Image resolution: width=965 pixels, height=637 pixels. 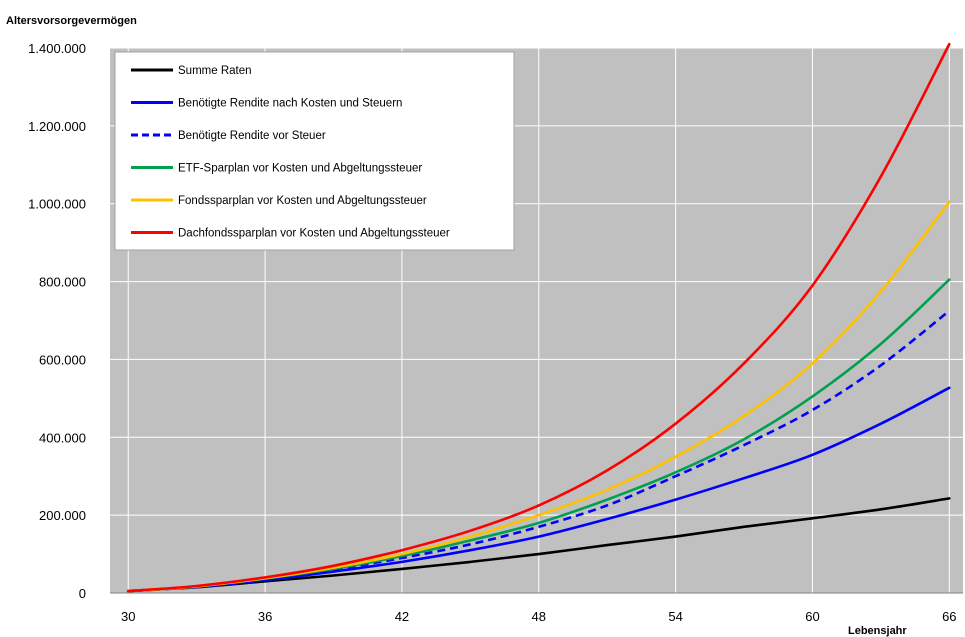 I want to click on x-tick-label: 42, so click(x=402, y=616).